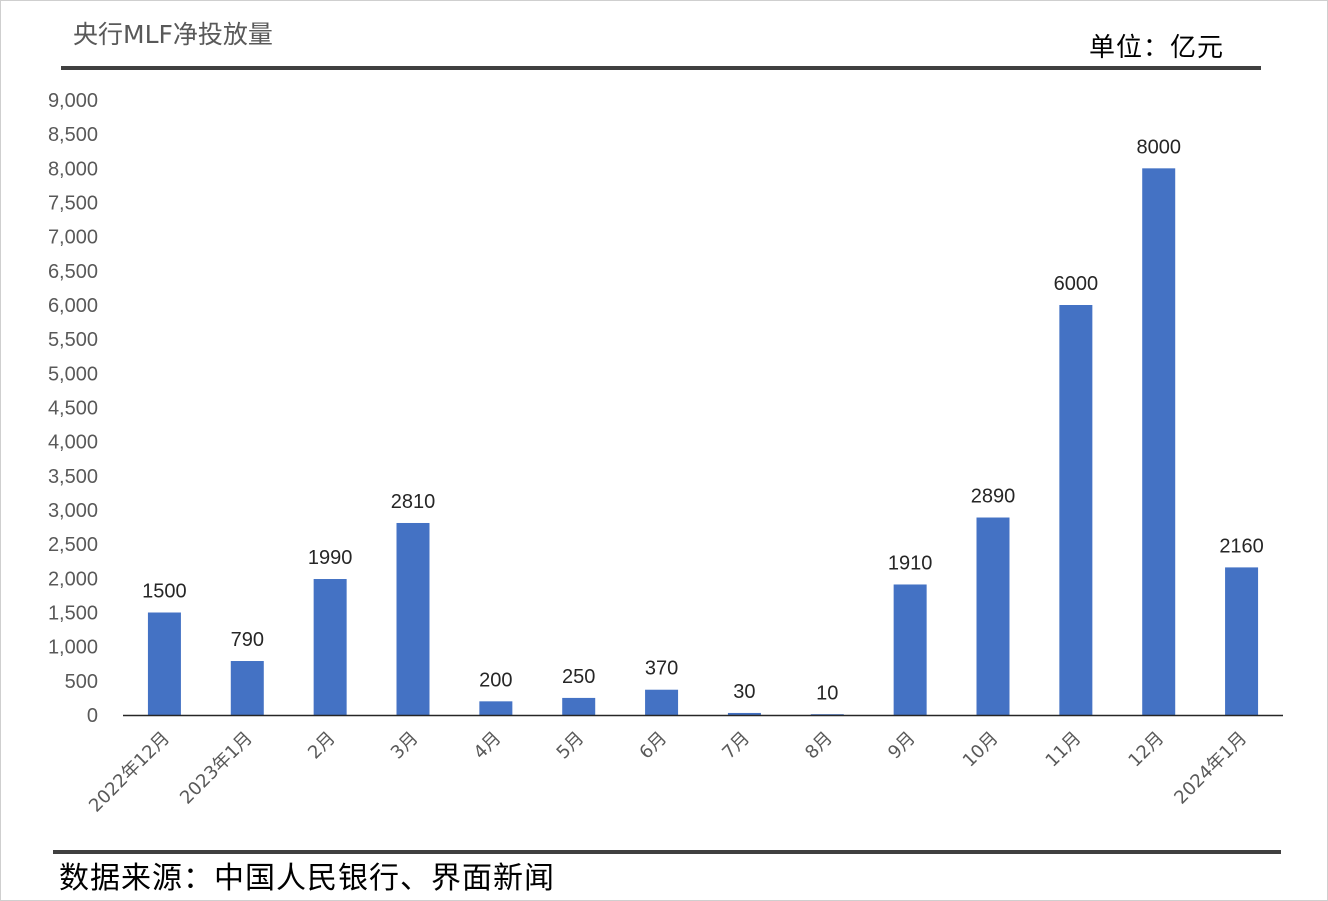 This screenshot has height=901, width=1328. I want to click on data-label: 2810, so click(413, 502).